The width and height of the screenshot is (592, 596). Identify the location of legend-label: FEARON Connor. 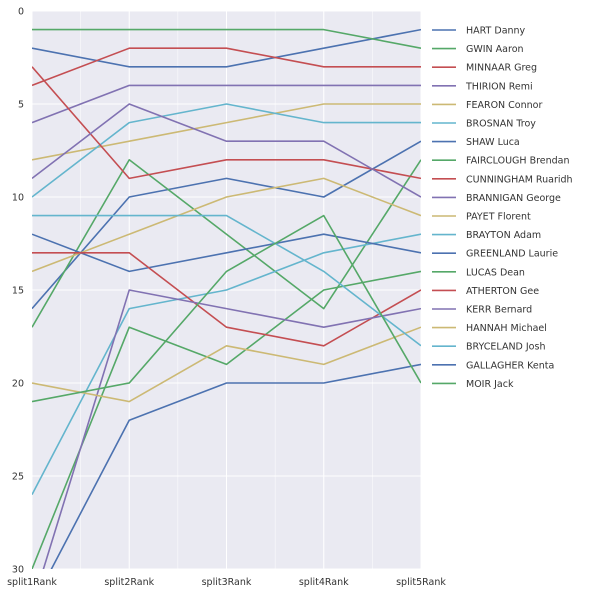
(504, 105).